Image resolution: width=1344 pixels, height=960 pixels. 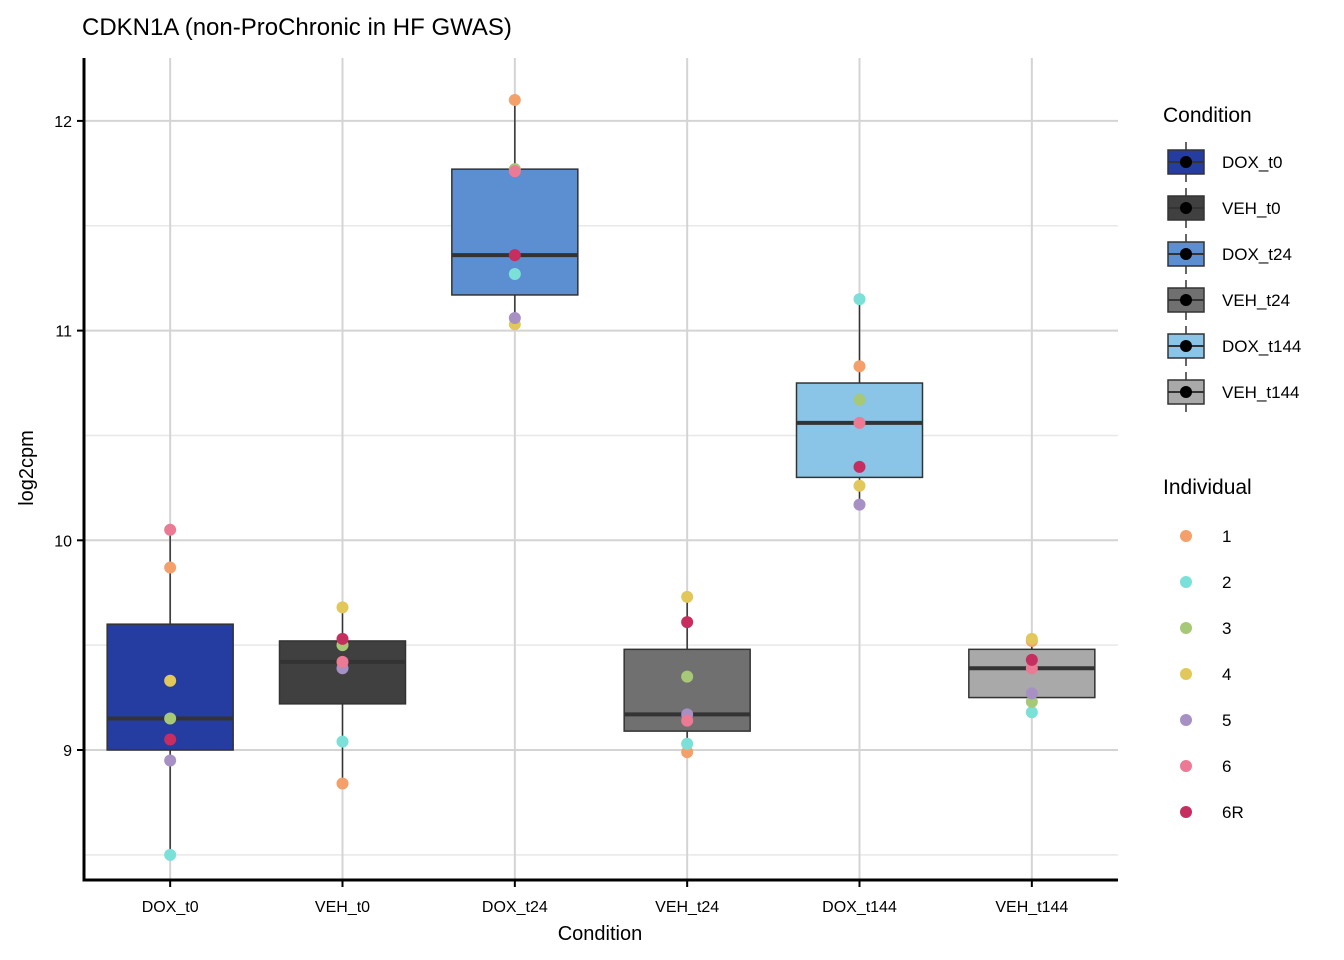 I want to click on point-VEH_t144-ind-6R, so click(x=1031, y=659).